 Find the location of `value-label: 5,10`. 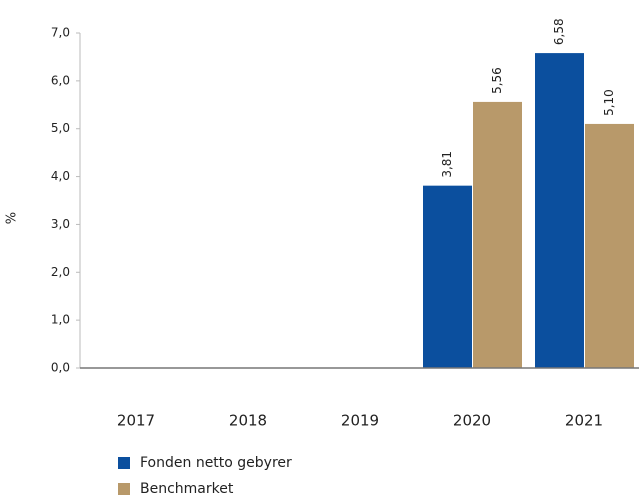

value-label: 5,10 is located at coordinates (609, 102).